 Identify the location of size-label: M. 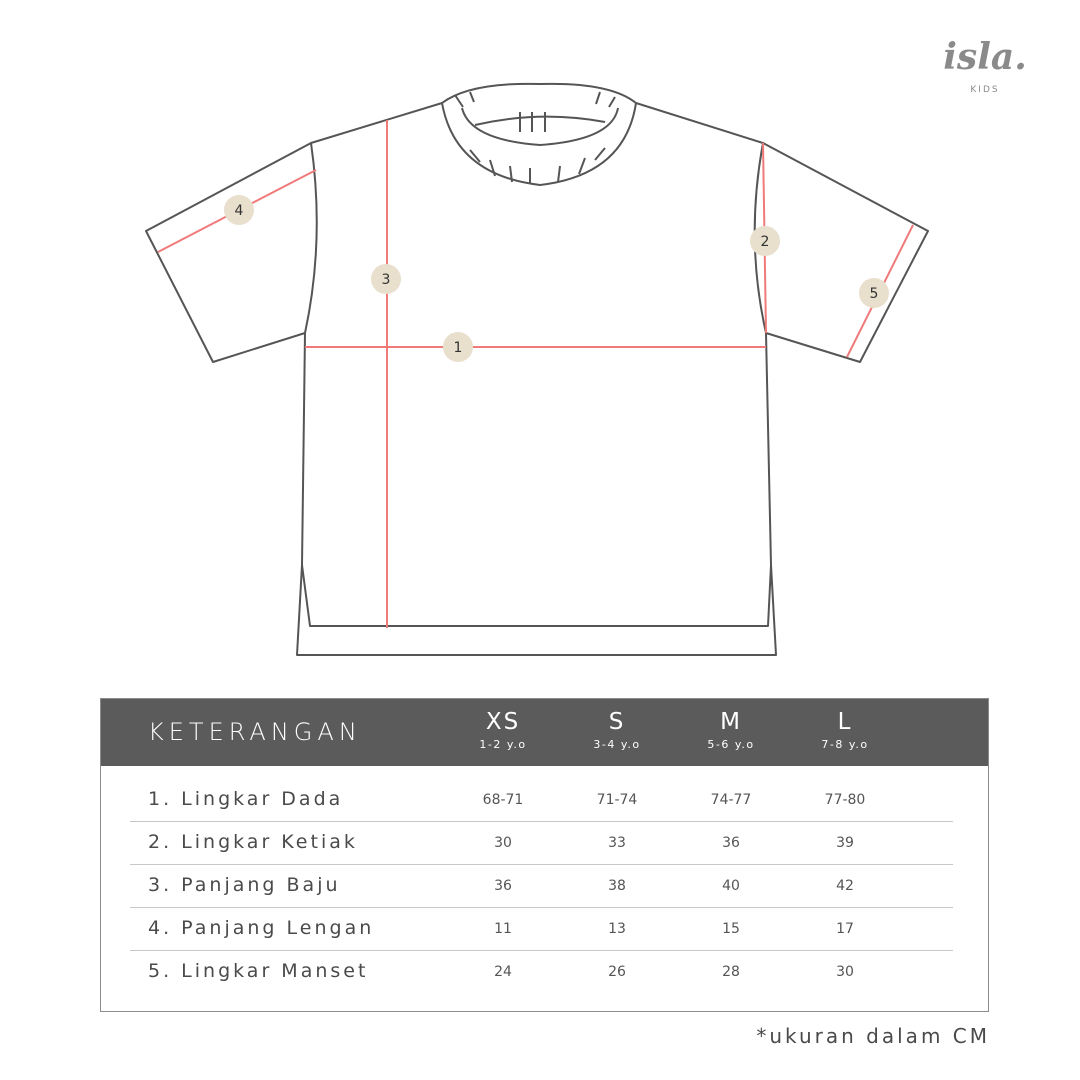
(731, 722).